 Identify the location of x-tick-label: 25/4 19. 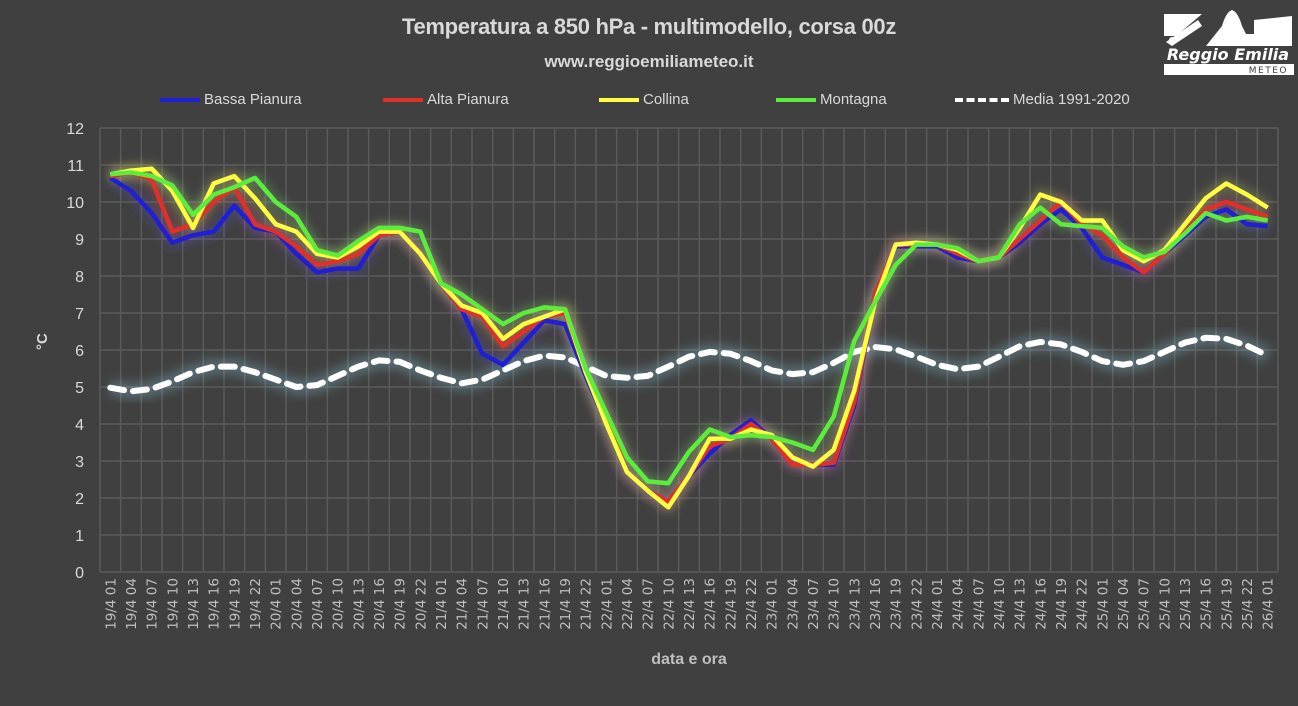
(1227, 604).